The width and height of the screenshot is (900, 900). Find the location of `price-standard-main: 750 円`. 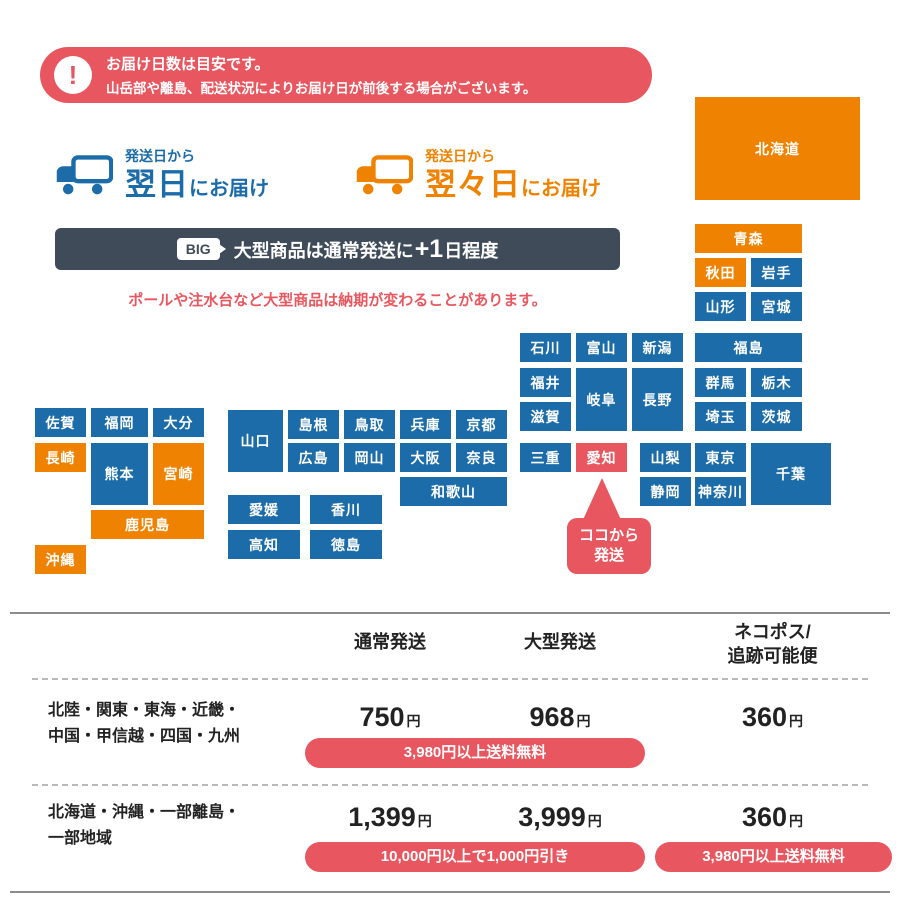

price-standard-main: 750 円 is located at coordinates (390, 717).